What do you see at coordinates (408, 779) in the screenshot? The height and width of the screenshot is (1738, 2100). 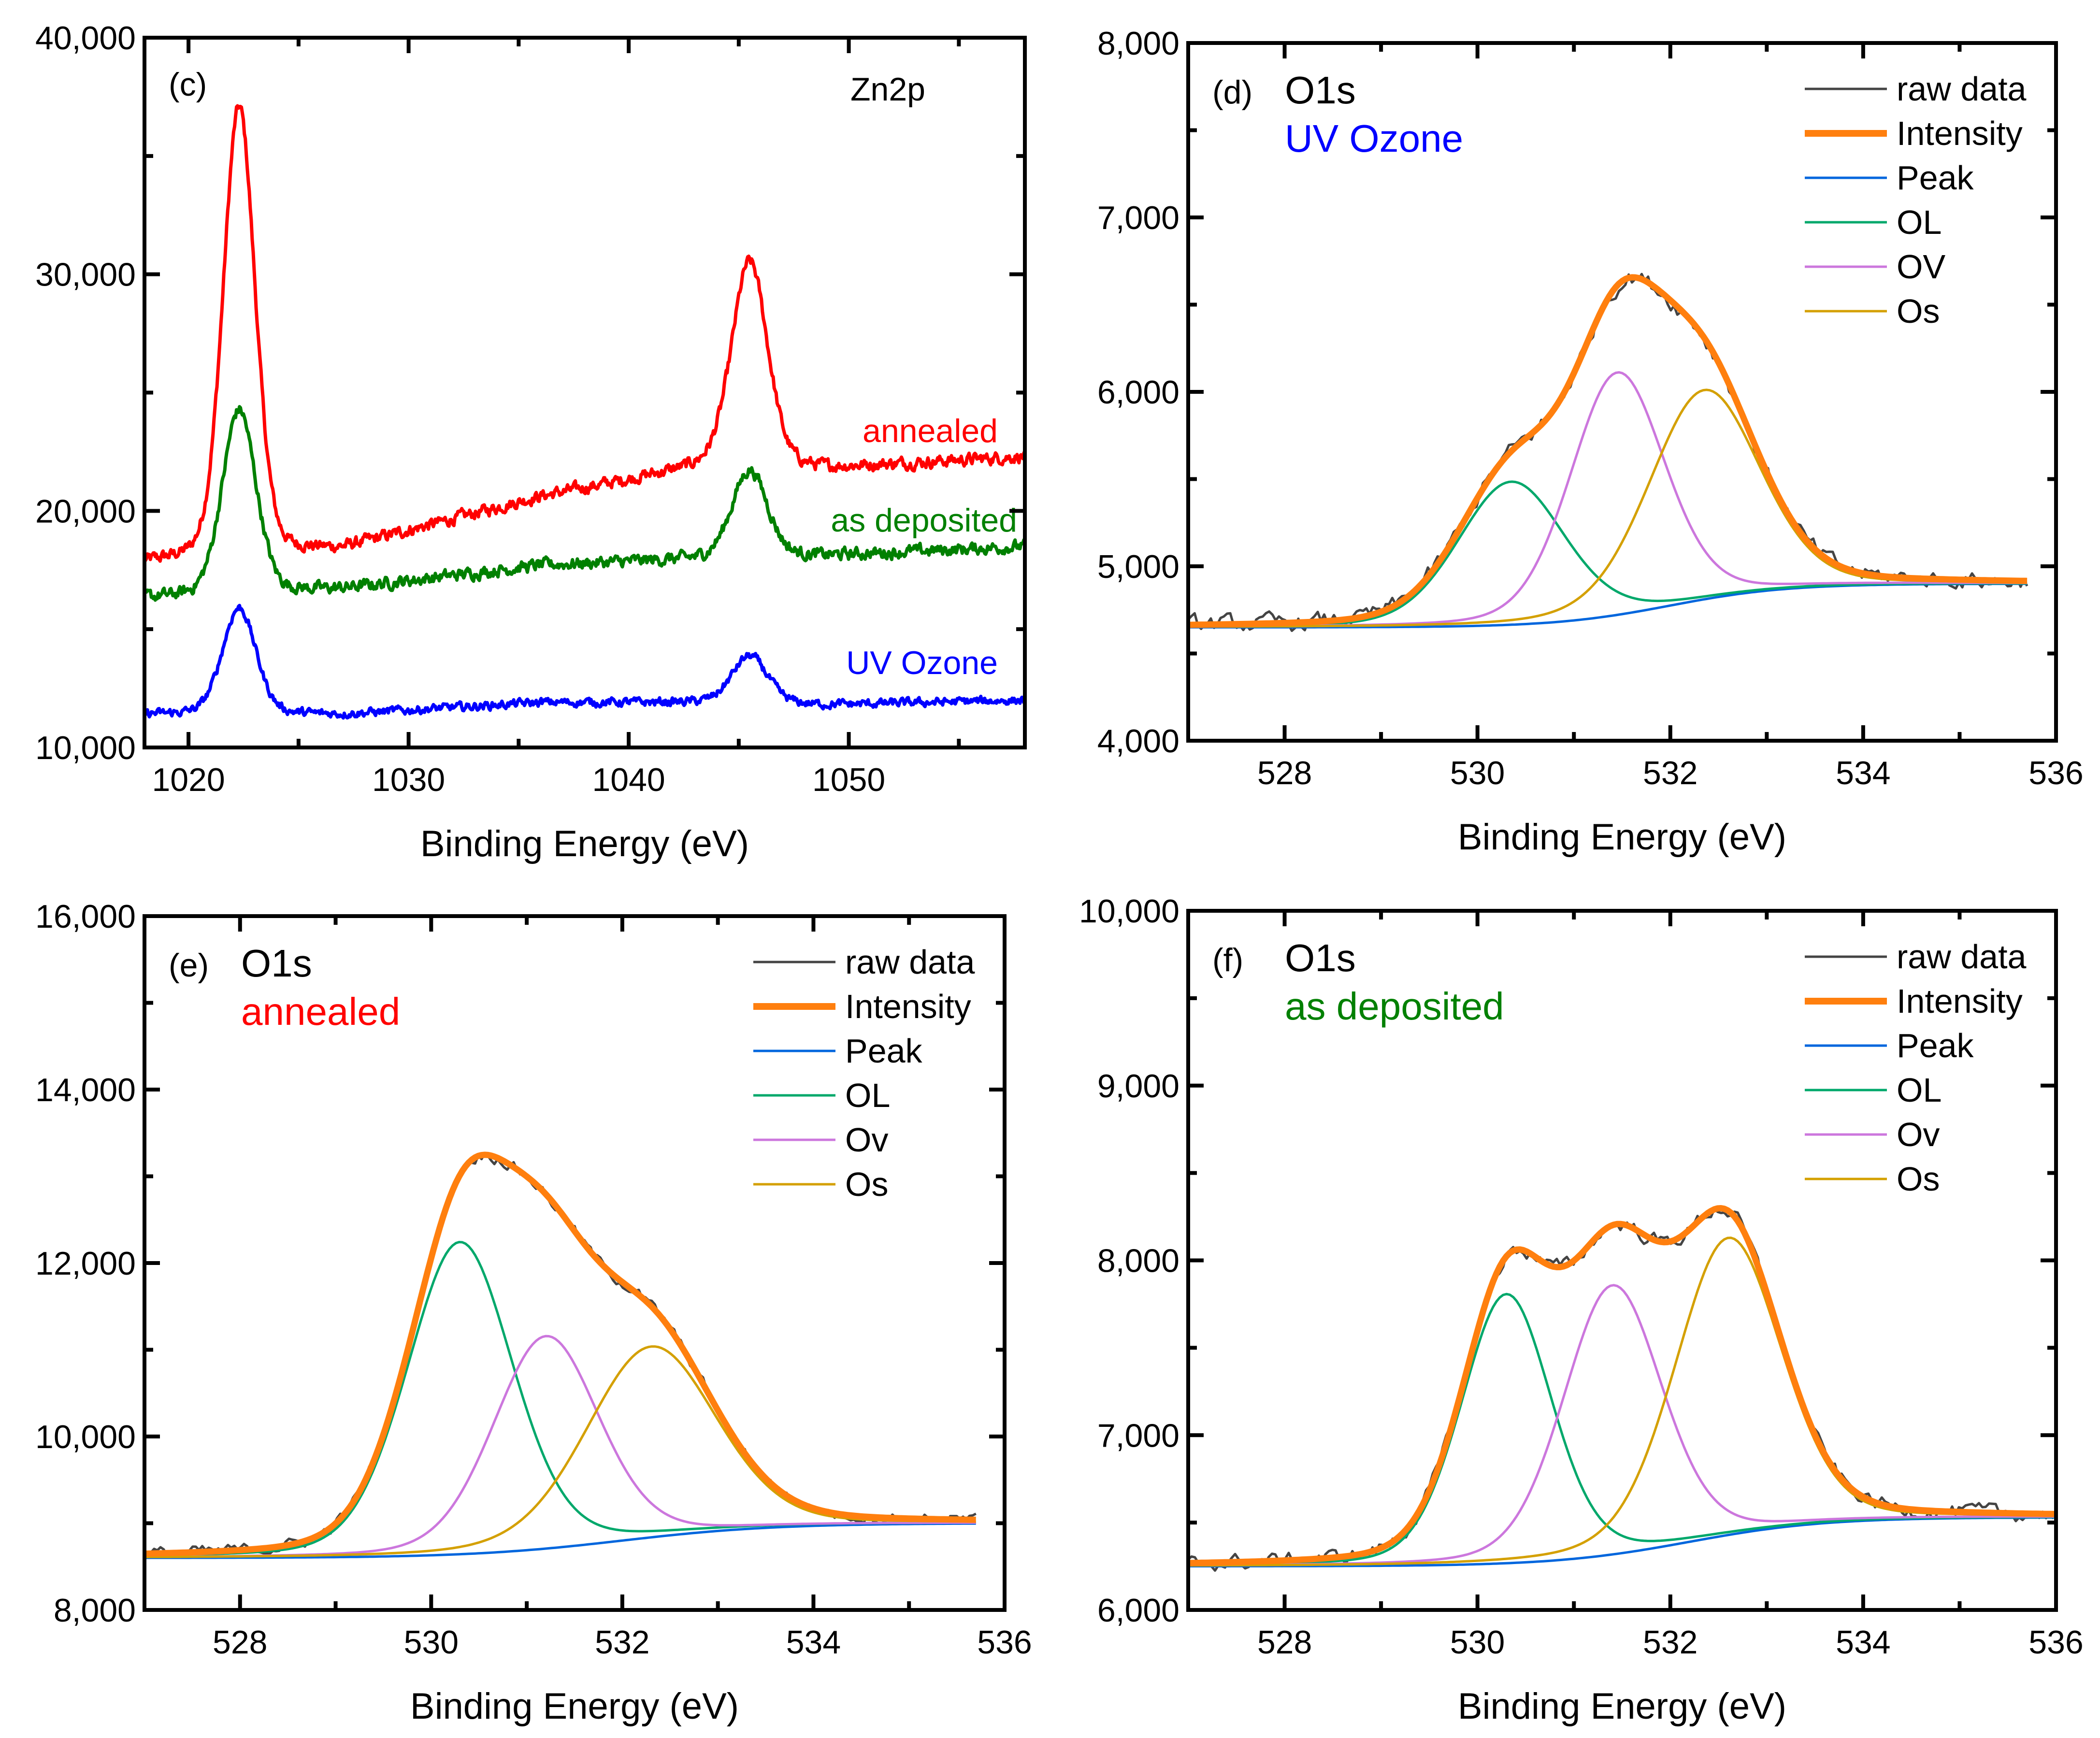 I see `x-tick-label: 1030` at bounding box center [408, 779].